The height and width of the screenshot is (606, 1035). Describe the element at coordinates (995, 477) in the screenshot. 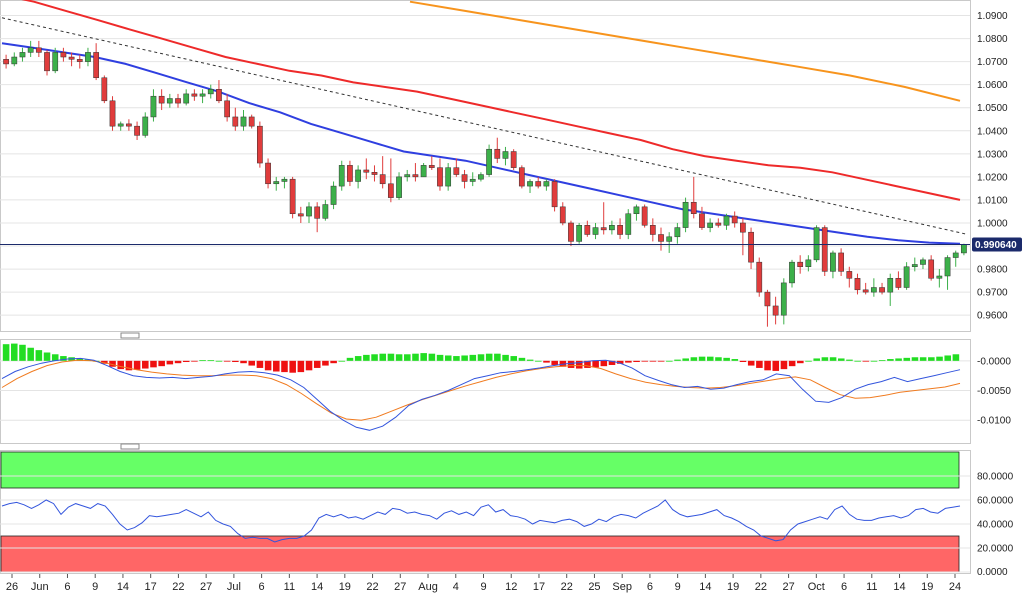

I see `rsi-tick-label: 80.0000` at that location.